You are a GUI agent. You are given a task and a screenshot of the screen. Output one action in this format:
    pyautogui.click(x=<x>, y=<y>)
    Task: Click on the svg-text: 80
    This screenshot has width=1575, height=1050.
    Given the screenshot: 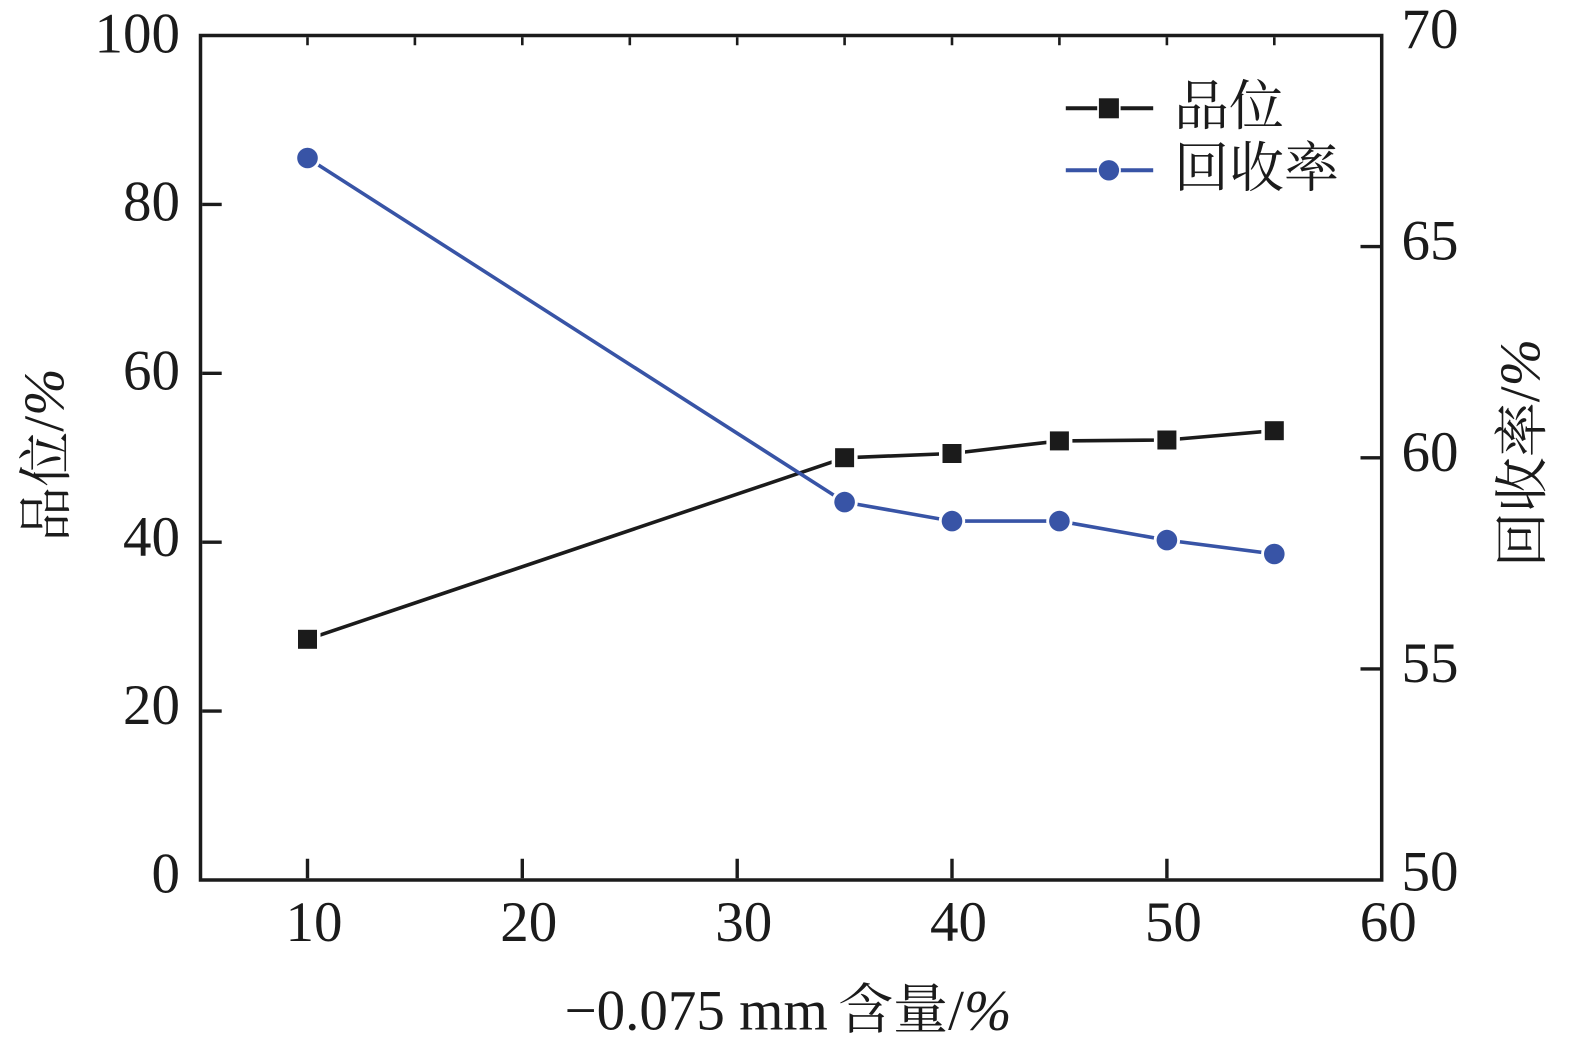 What is the action you would take?
    pyautogui.click(x=151, y=201)
    